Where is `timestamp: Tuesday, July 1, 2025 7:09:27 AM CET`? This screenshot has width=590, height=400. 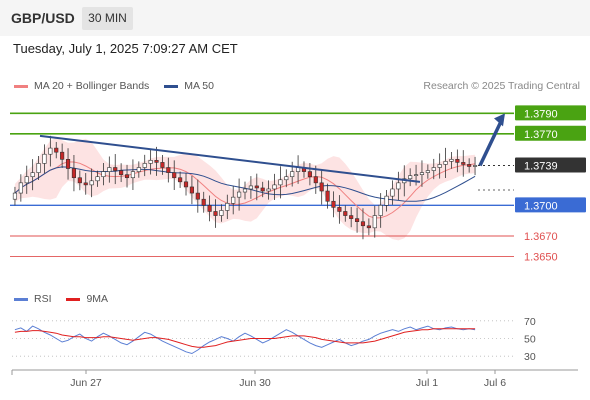 timestamp: Tuesday, July 1, 2025 7:09:27 AM CET is located at coordinates (125, 48).